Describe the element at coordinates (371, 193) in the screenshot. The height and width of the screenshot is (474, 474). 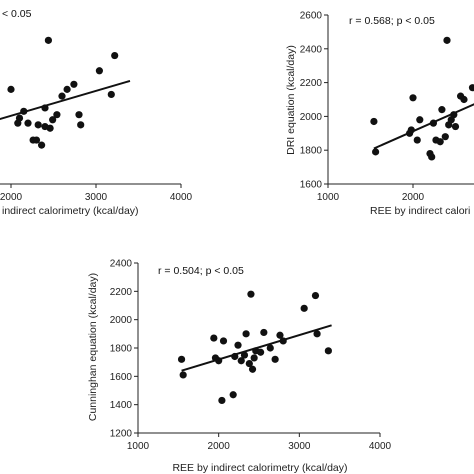
I see `x-axis-ticks: 1000 2000` at that location.